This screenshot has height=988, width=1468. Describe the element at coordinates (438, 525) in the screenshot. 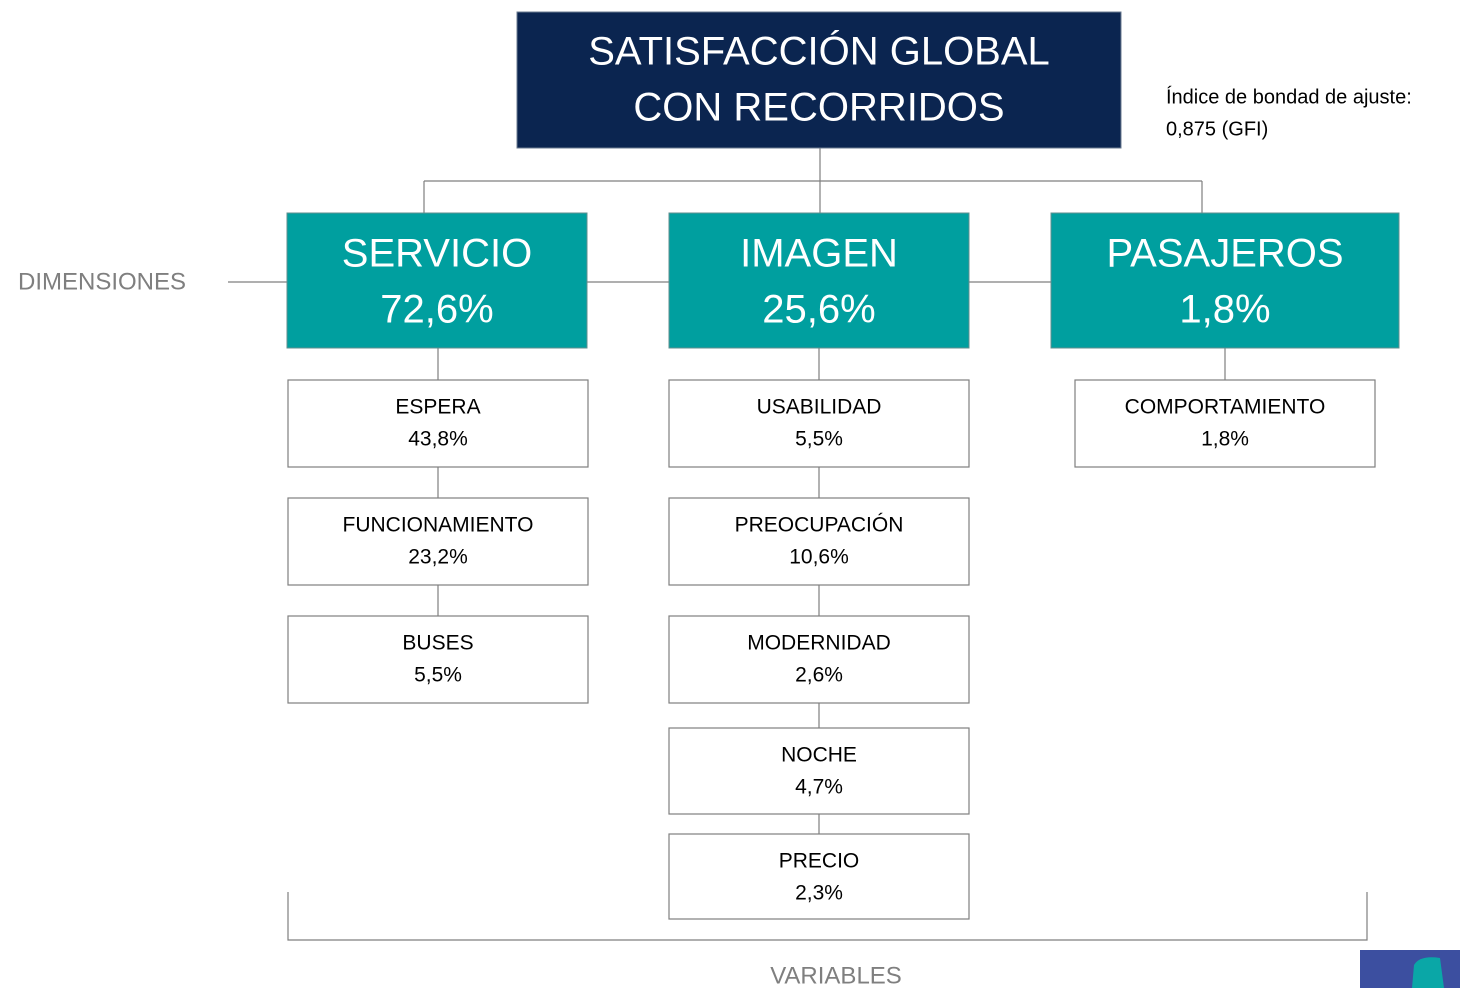

I see `variable-name: FUNCIONAMIENTO` at that location.